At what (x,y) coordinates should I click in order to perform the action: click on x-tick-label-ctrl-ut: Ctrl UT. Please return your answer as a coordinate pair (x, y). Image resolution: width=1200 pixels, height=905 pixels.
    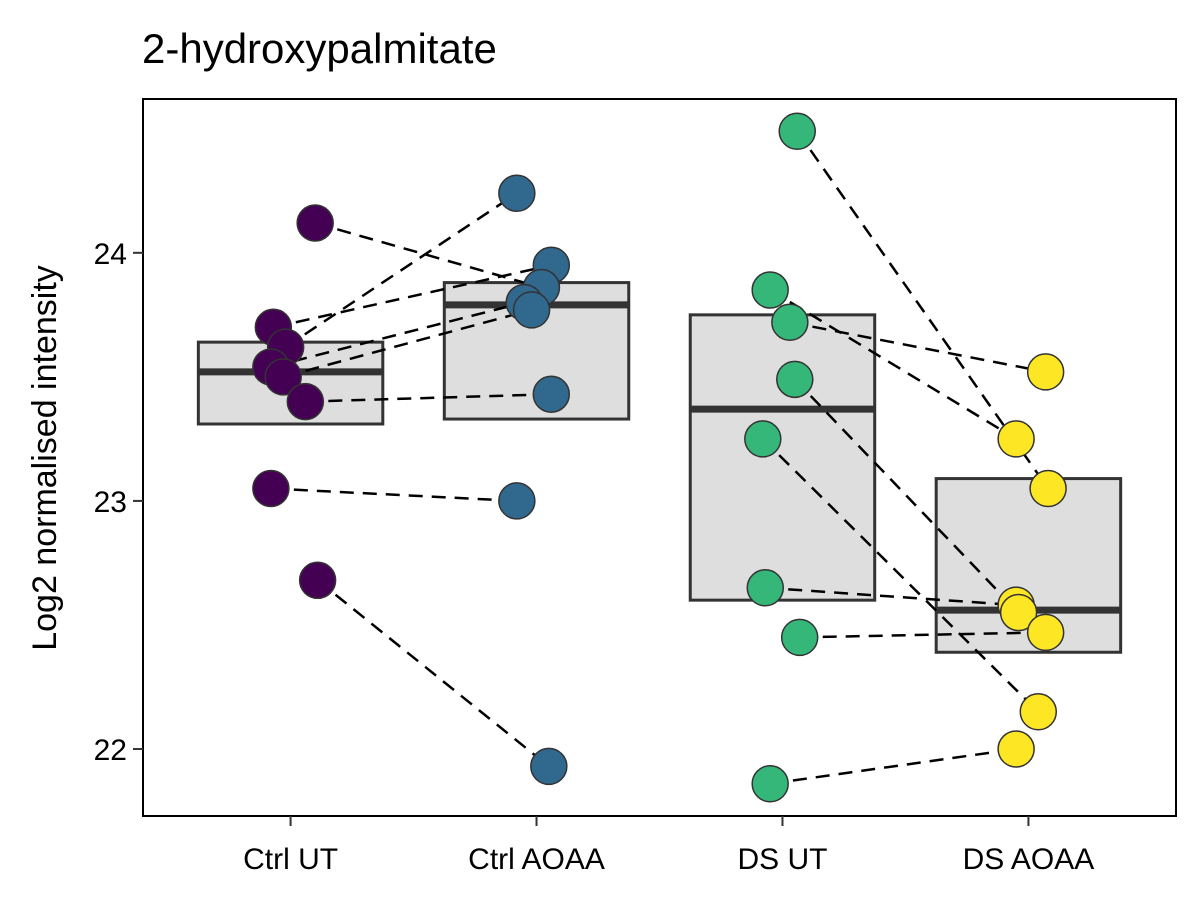
    Looking at the image, I should click on (290, 859).